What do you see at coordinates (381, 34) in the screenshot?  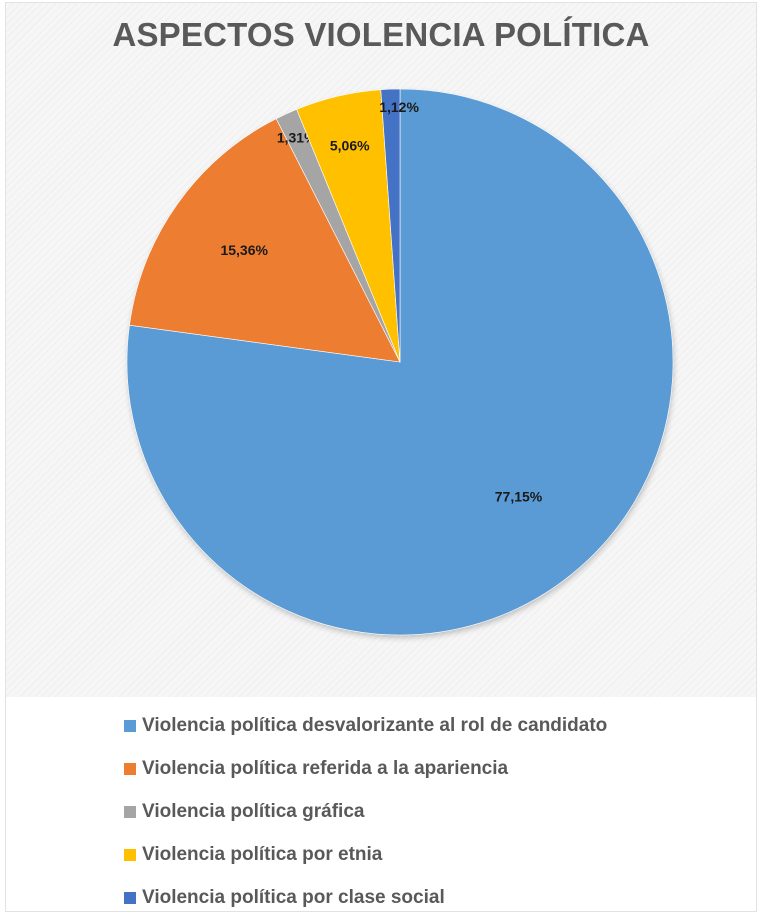 I see `chart-title: ASPECTOS VIOLENCIA POLÍTICA` at bounding box center [381, 34].